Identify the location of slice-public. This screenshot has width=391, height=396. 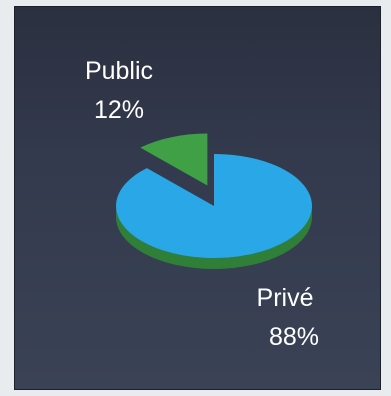
(174, 159).